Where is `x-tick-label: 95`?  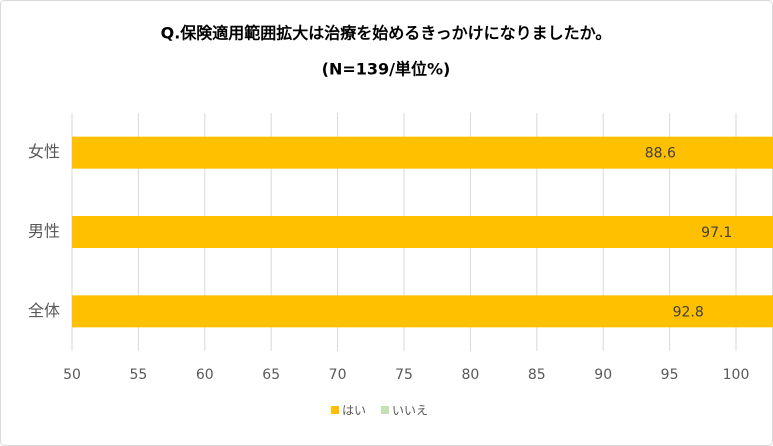 x-tick-label: 95 is located at coordinates (670, 375).